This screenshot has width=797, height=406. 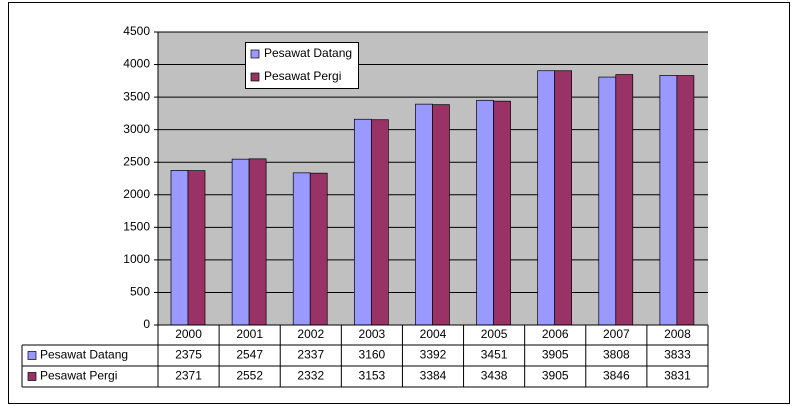 What do you see at coordinates (136, 64) in the screenshot?
I see `y-tick-label: 4000` at bounding box center [136, 64].